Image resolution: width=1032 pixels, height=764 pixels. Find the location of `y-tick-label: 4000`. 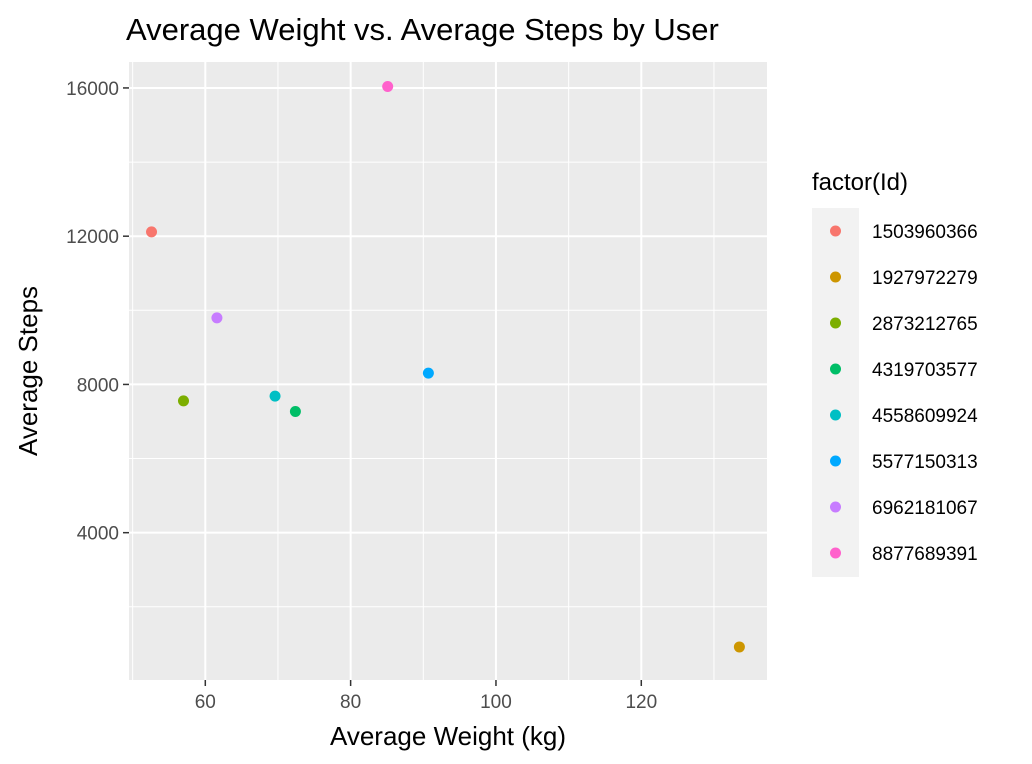

y-tick-label: 4000 is located at coordinates (98, 534).